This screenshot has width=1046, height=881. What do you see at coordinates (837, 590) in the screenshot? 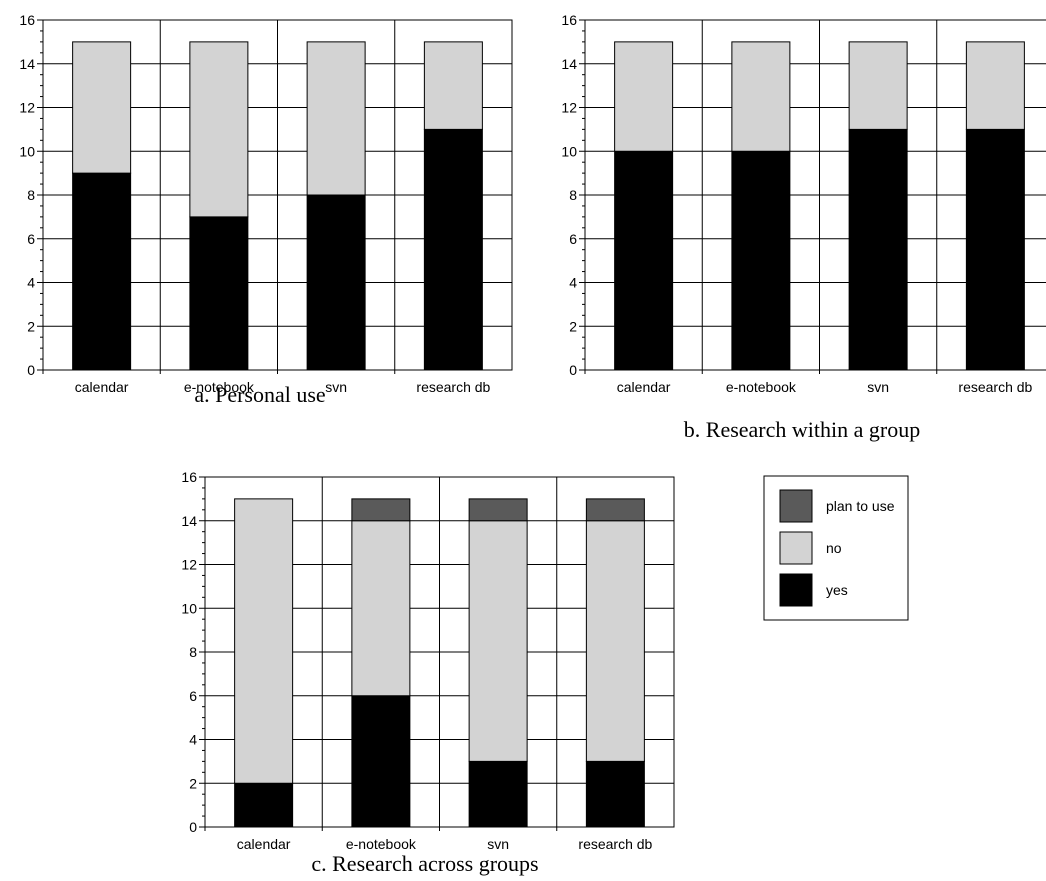
I see `legend-label-yes: yes` at bounding box center [837, 590].